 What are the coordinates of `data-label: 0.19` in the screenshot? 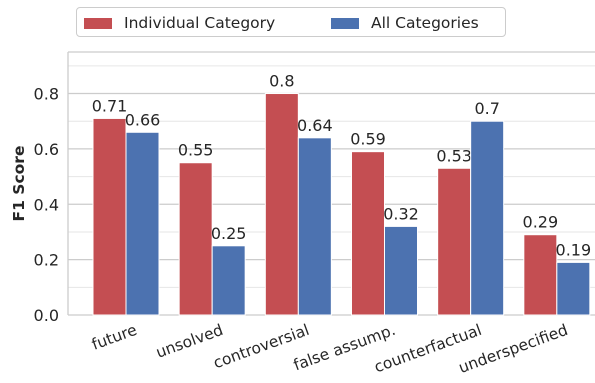 It's located at (574, 249).